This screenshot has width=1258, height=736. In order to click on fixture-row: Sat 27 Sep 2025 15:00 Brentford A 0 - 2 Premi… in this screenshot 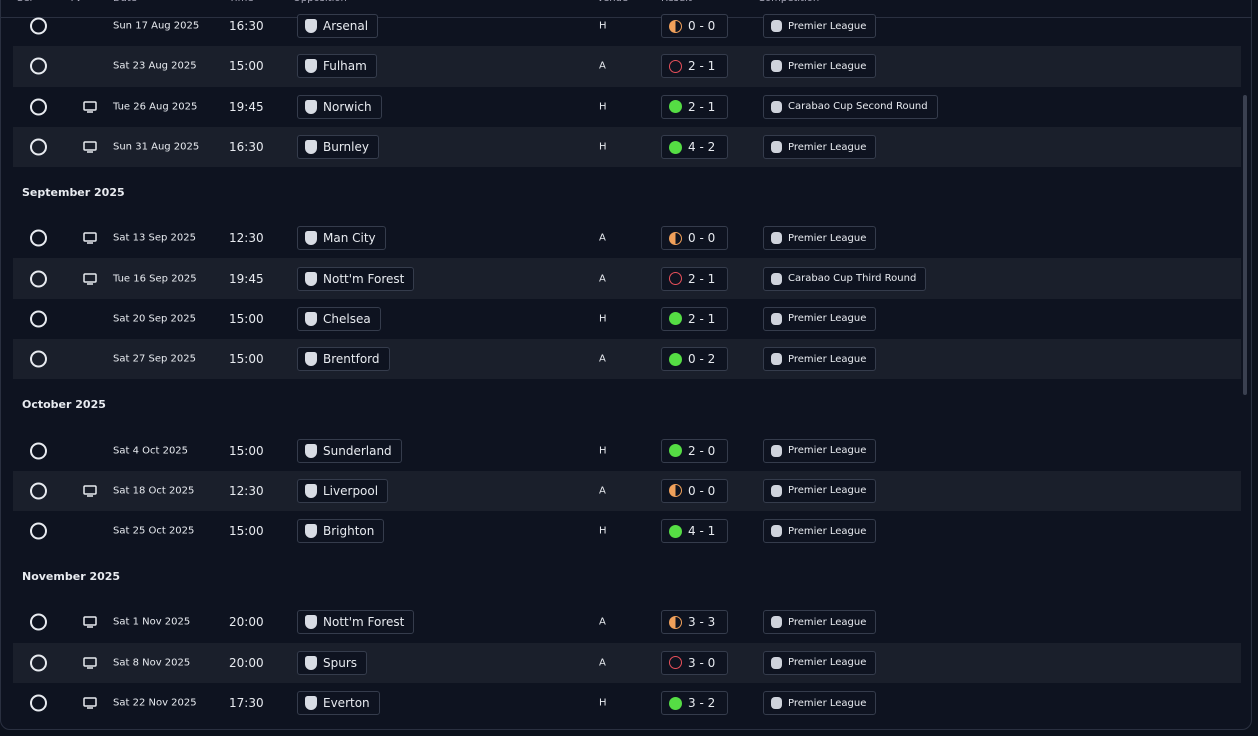, I will do `click(627, 359)`.